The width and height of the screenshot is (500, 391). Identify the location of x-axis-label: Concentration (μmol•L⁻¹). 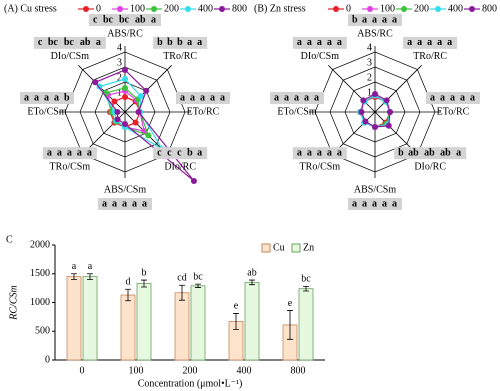
(190, 383).